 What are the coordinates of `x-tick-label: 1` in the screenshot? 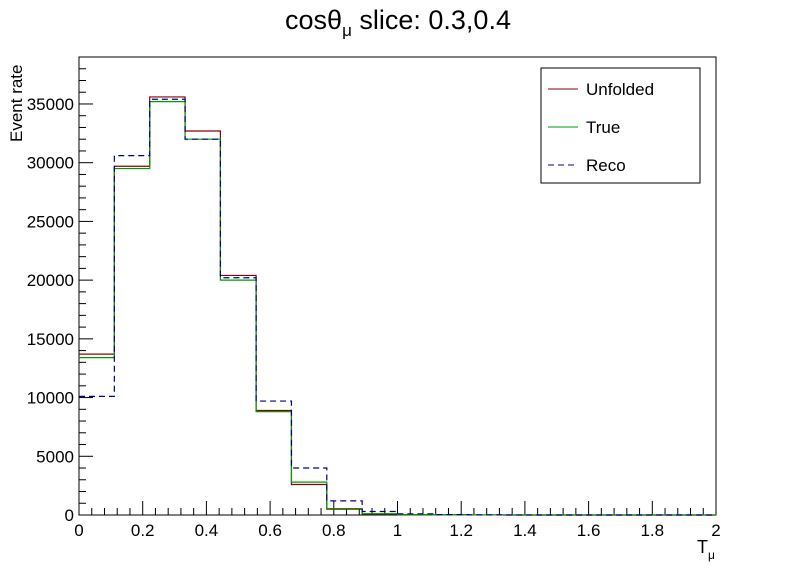 It's located at (397, 530).